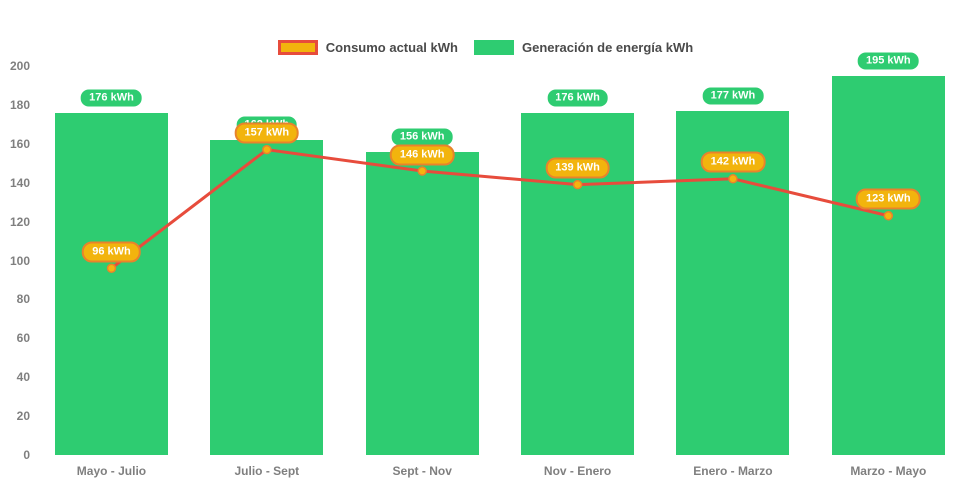 The width and height of the screenshot is (971, 485). I want to click on y-axis-tick-label: 20, so click(23, 416).